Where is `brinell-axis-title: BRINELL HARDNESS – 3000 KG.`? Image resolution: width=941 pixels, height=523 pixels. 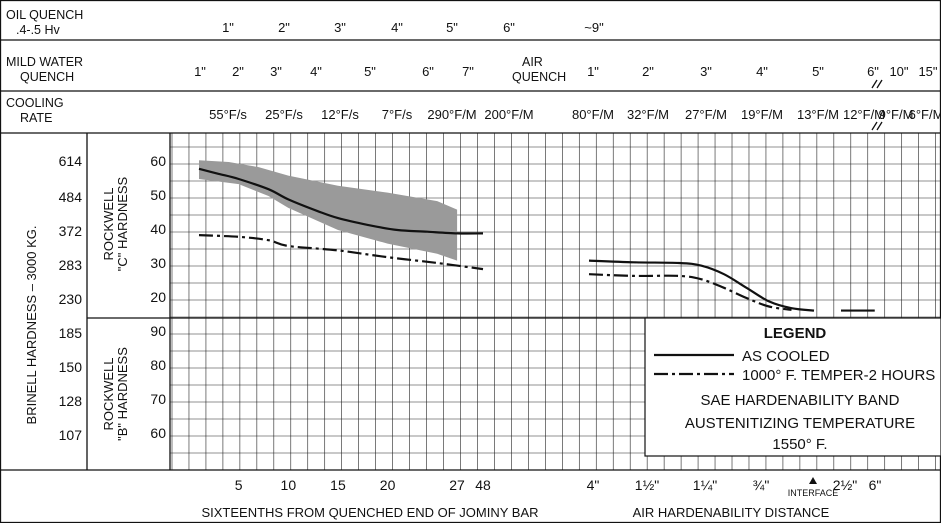 brinell-axis-title: BRINELL HARDNESS – 3000 KG. is located at coordinates (31, 325).